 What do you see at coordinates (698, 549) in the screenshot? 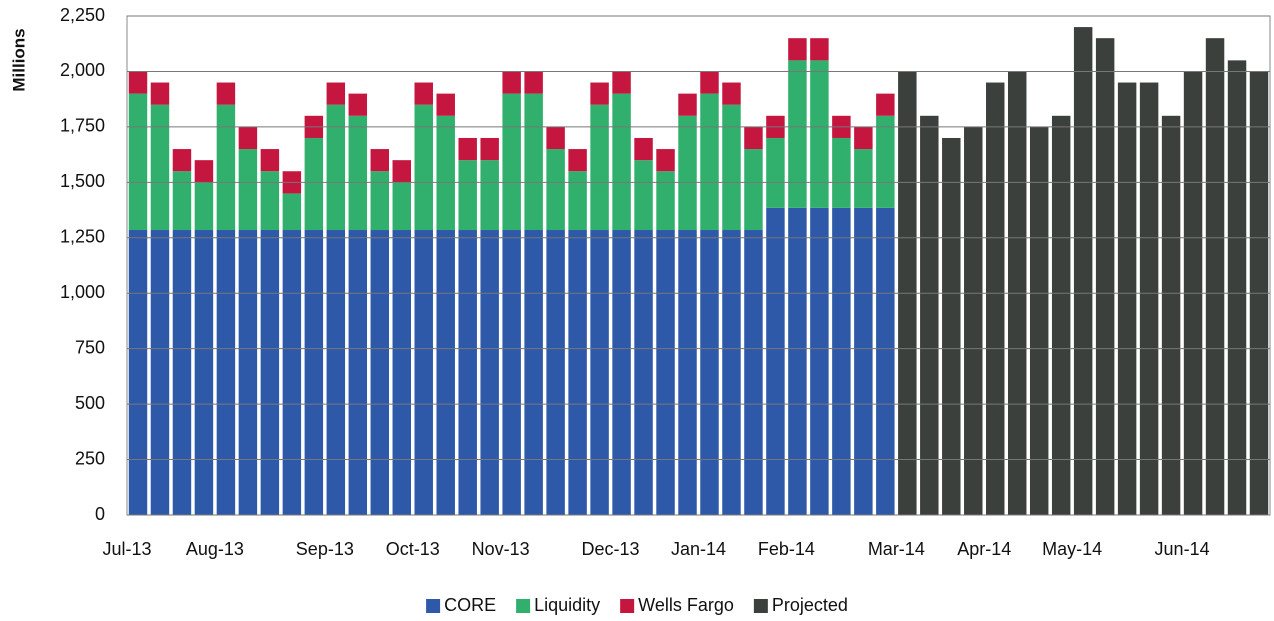
I see `x-tick-label: Jan-14` at bounding box center [698, 549].